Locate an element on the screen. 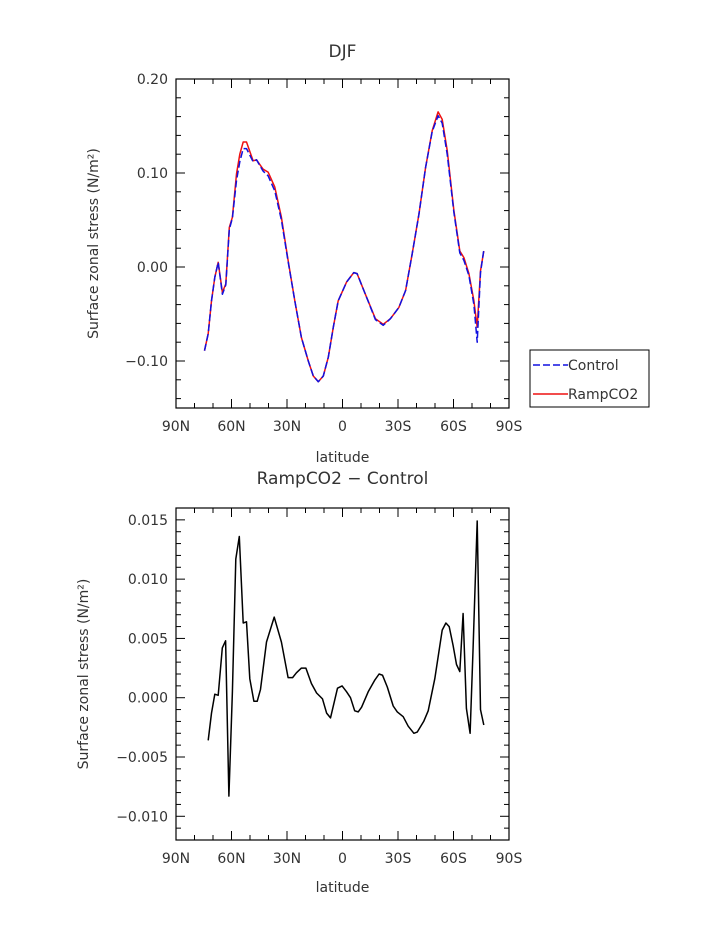  legend-box is located at coordinates (589, 378).